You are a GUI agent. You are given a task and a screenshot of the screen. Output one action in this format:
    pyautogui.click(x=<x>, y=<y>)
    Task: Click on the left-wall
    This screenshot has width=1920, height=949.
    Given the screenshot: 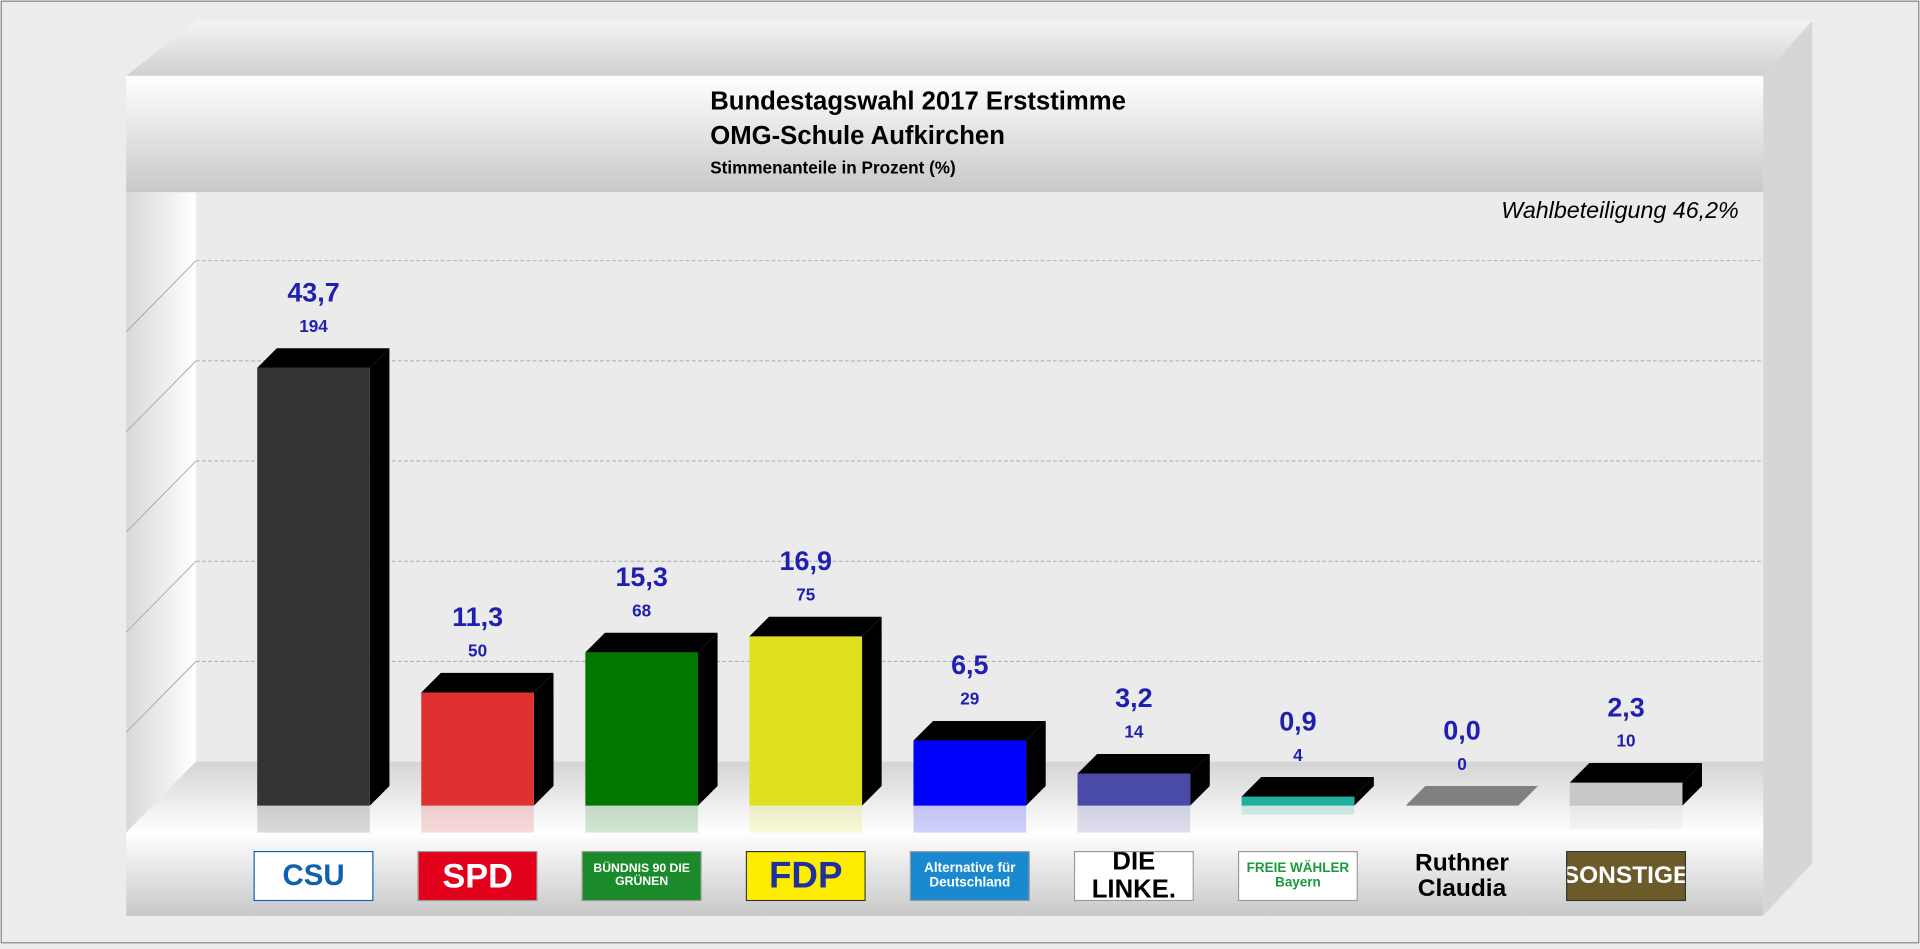 What is the action you would take?
    pyautogui.click(x=161, y=512)
    